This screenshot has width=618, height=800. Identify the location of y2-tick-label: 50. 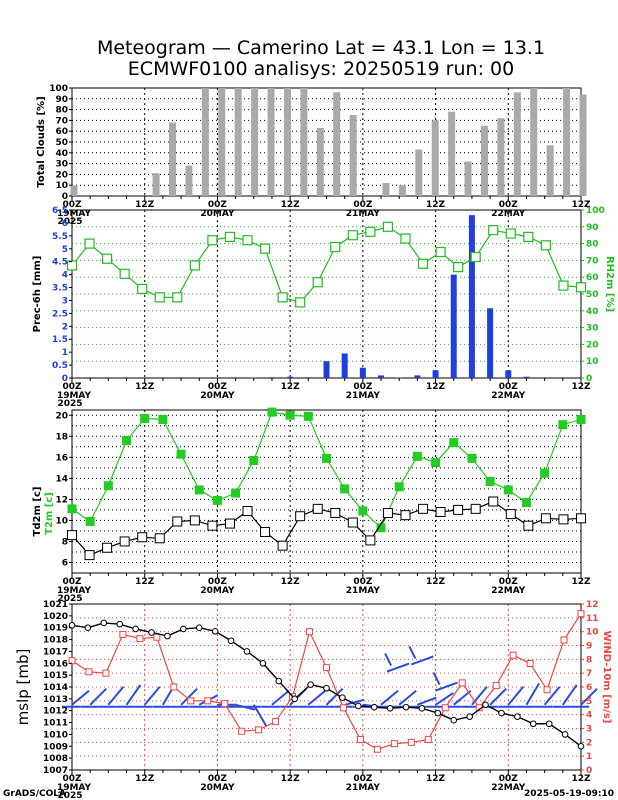
(592, 295).